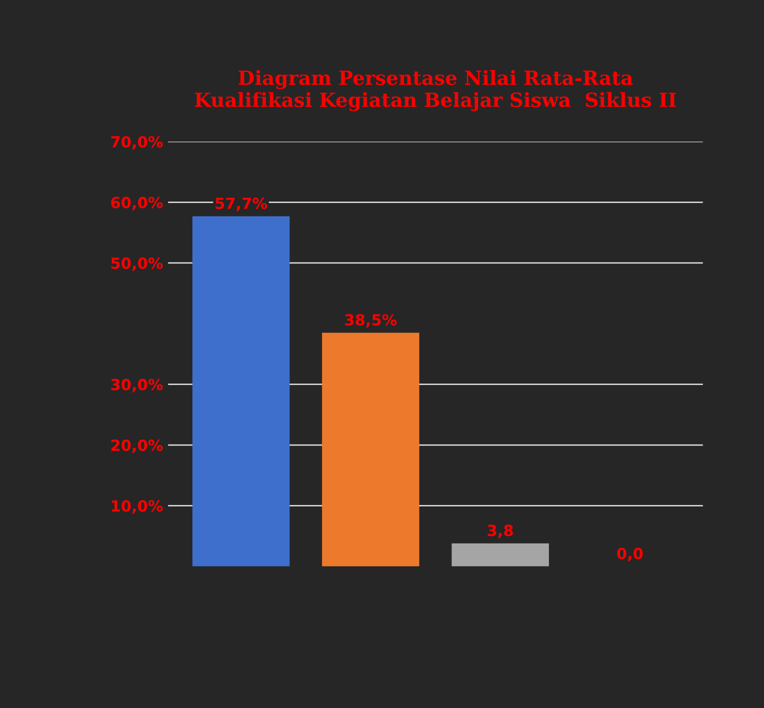 The width and height of the screenshot is (764, 708). What do you see at coordinates (137, 203) in the screenshot?
I see `y-tick-label: 60,0%` at bounding box center [137, 203].